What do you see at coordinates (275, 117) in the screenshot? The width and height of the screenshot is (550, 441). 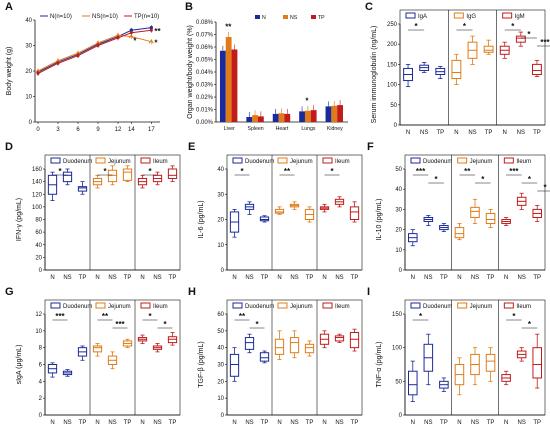 I see `bar-N-Heart` at bounding box center [275, 117].